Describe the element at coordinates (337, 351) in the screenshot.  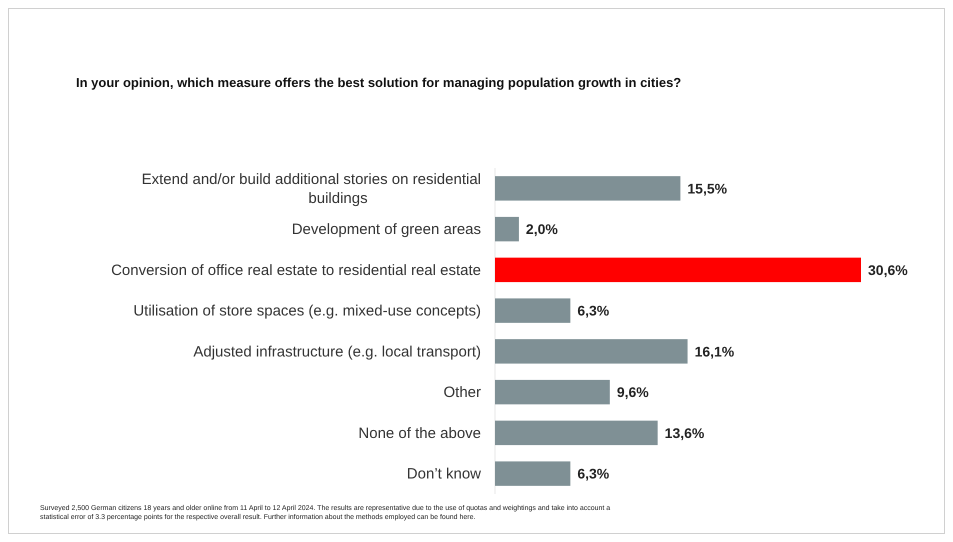
I see `y-tick-label: Adjusted infrastructure (e.g. local transport)` at that location.